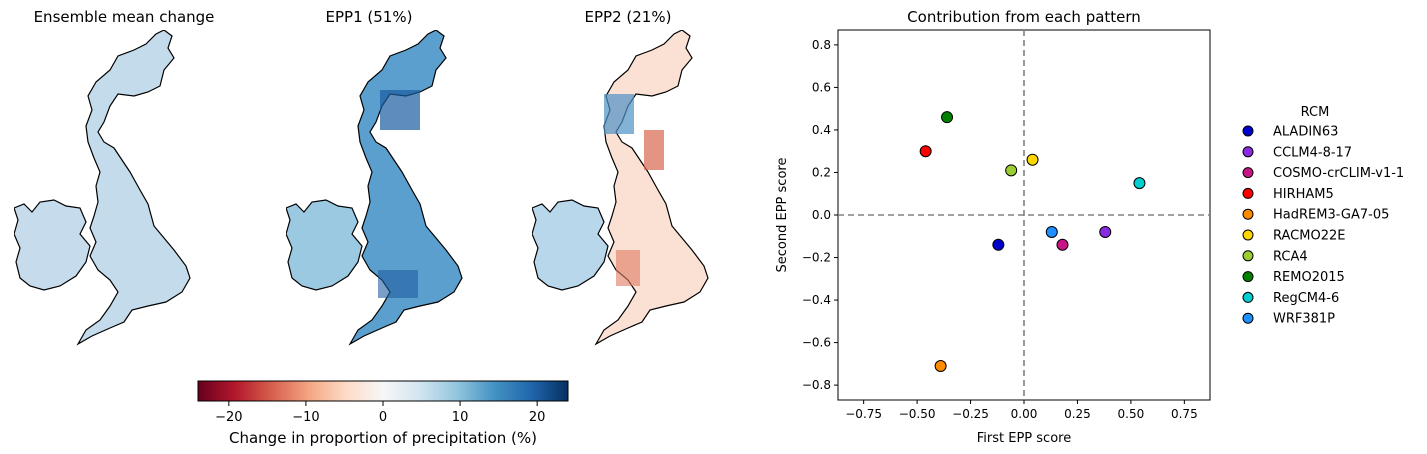 The height and width of the screenshot is (454, 1427). I want to click on map-panel-epp2: EPP2 (21%), so click(620, 176).